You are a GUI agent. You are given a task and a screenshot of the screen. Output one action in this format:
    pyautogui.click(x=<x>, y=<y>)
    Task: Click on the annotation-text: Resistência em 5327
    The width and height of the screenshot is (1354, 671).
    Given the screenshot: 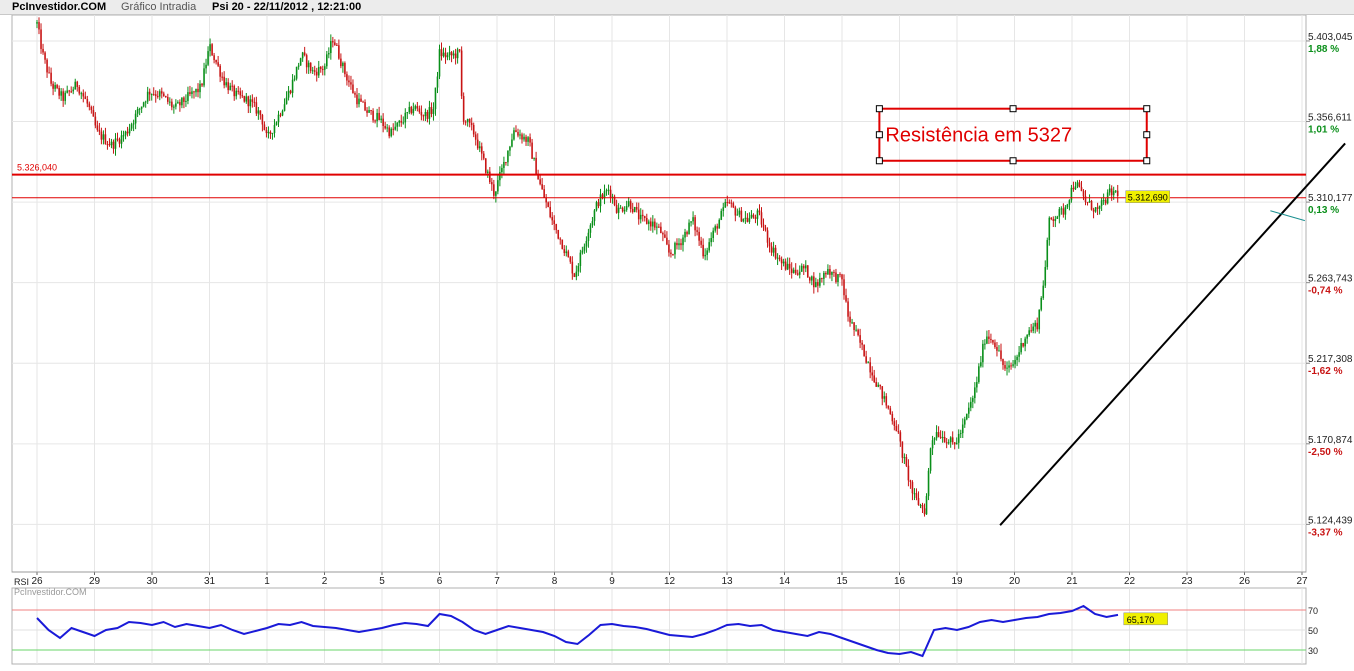 What is the action you would take?
    pyautogui.click(x=978, y=136)
    